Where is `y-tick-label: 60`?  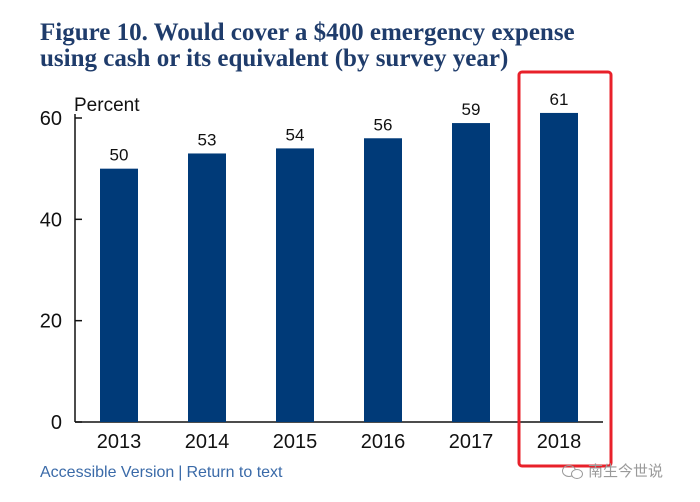
y-tick-label: 60 is located at coordinates (51, 119).